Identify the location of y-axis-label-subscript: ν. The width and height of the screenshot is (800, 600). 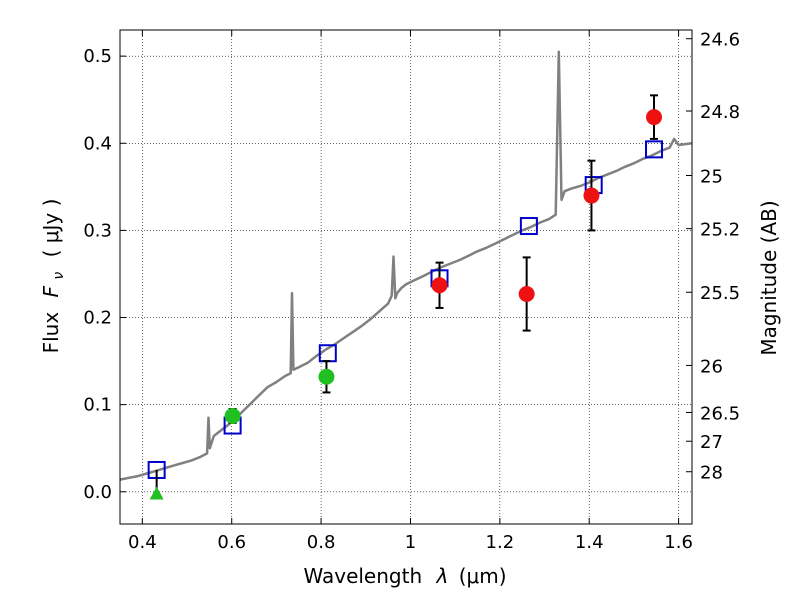
(59, 276).